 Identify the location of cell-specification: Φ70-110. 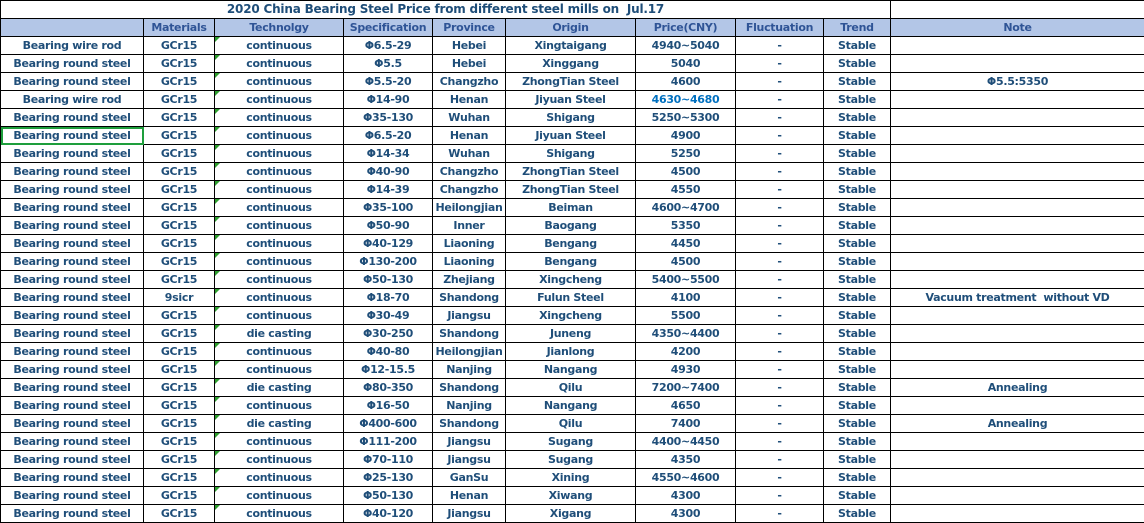
(388, 459).